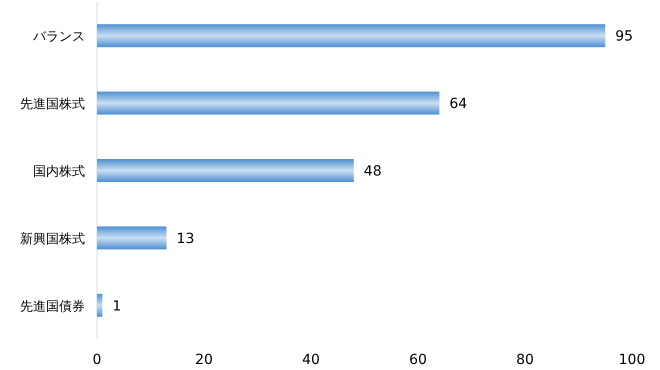 The image size is (660, 370). What do you see at coordinates (97, 360) in the screenshot?
I see `x-tick-label: 0` at bounding box center [97, 360].